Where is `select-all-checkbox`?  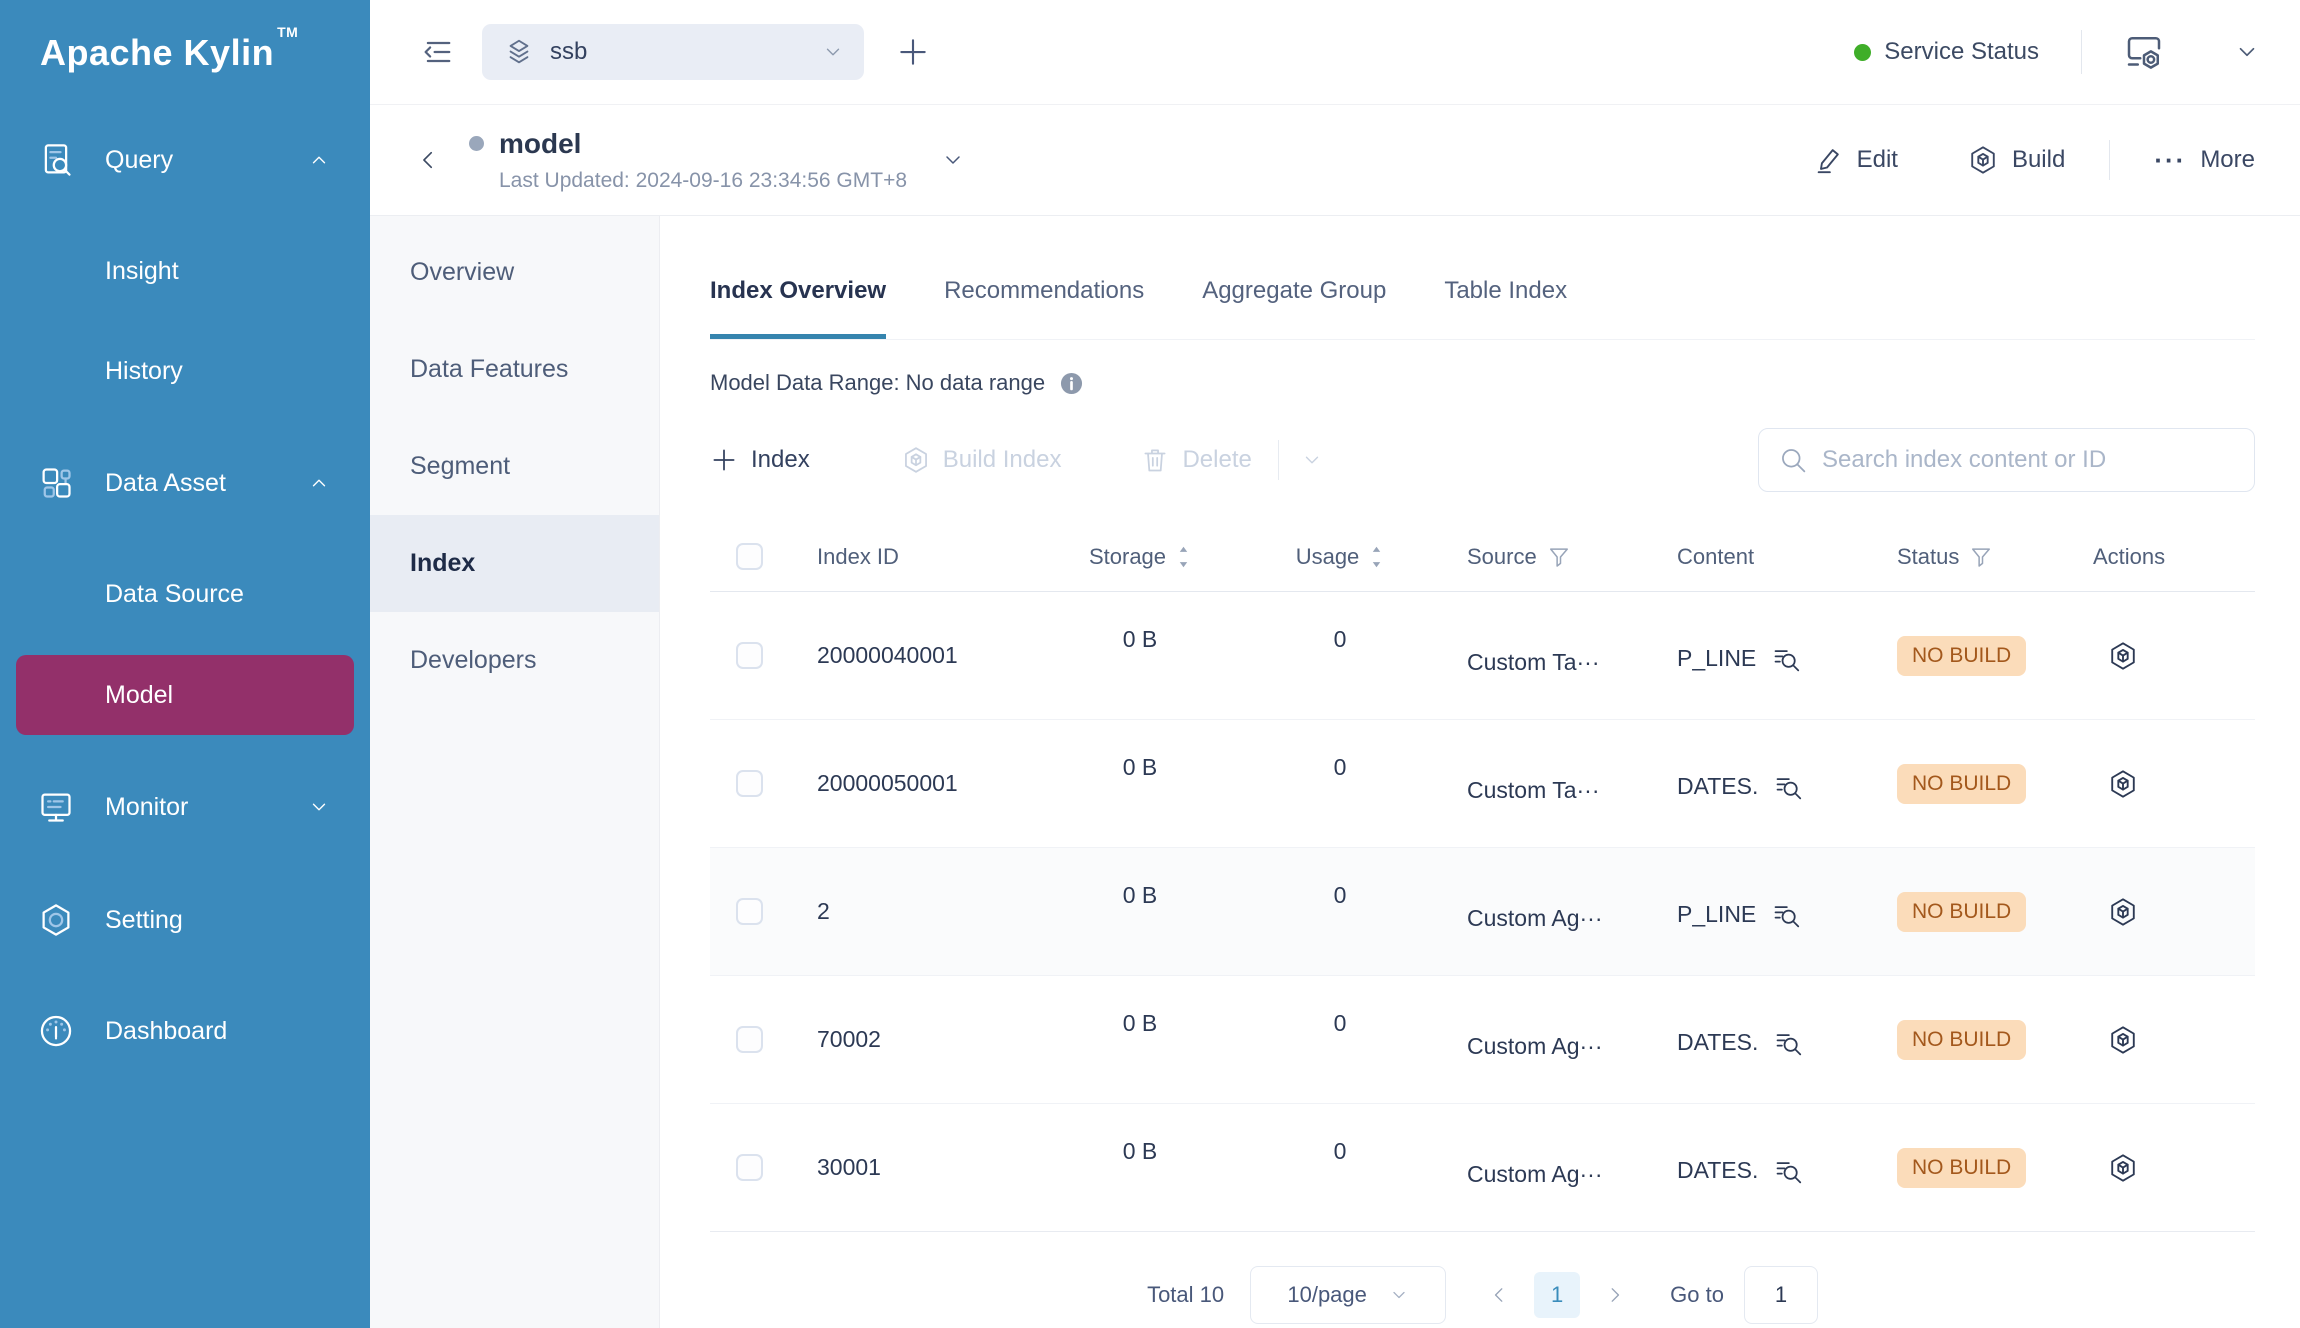 select-all-checkbox is located at coordinates (749, 556).